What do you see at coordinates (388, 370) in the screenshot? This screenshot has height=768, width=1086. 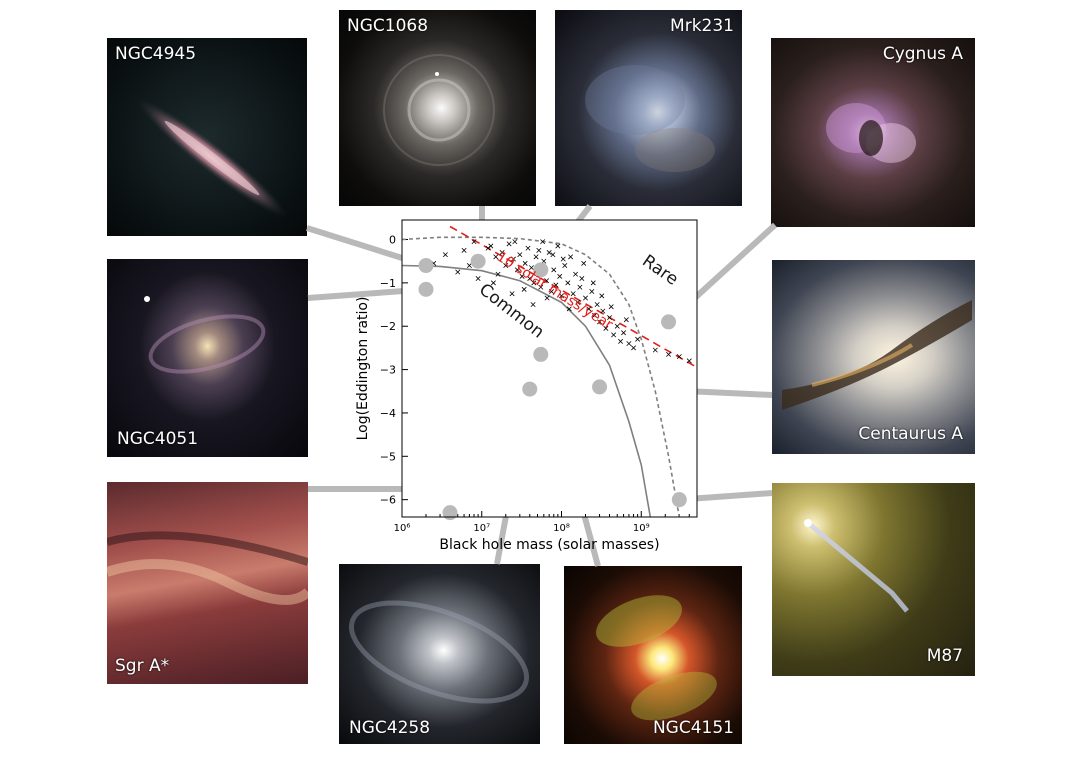 I see `y-tick-label: −3` at bounding box center [388, 370].